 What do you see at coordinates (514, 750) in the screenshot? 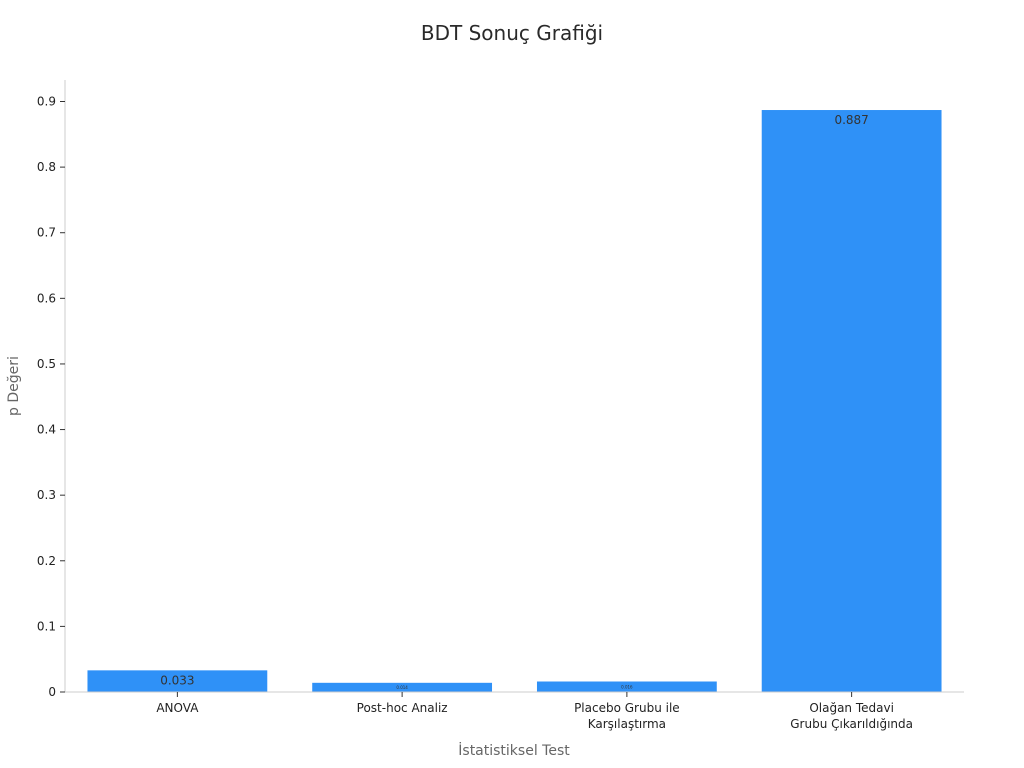
I see `x-axis-title: İstatistiksel Test` at bounding box center [514, 750].